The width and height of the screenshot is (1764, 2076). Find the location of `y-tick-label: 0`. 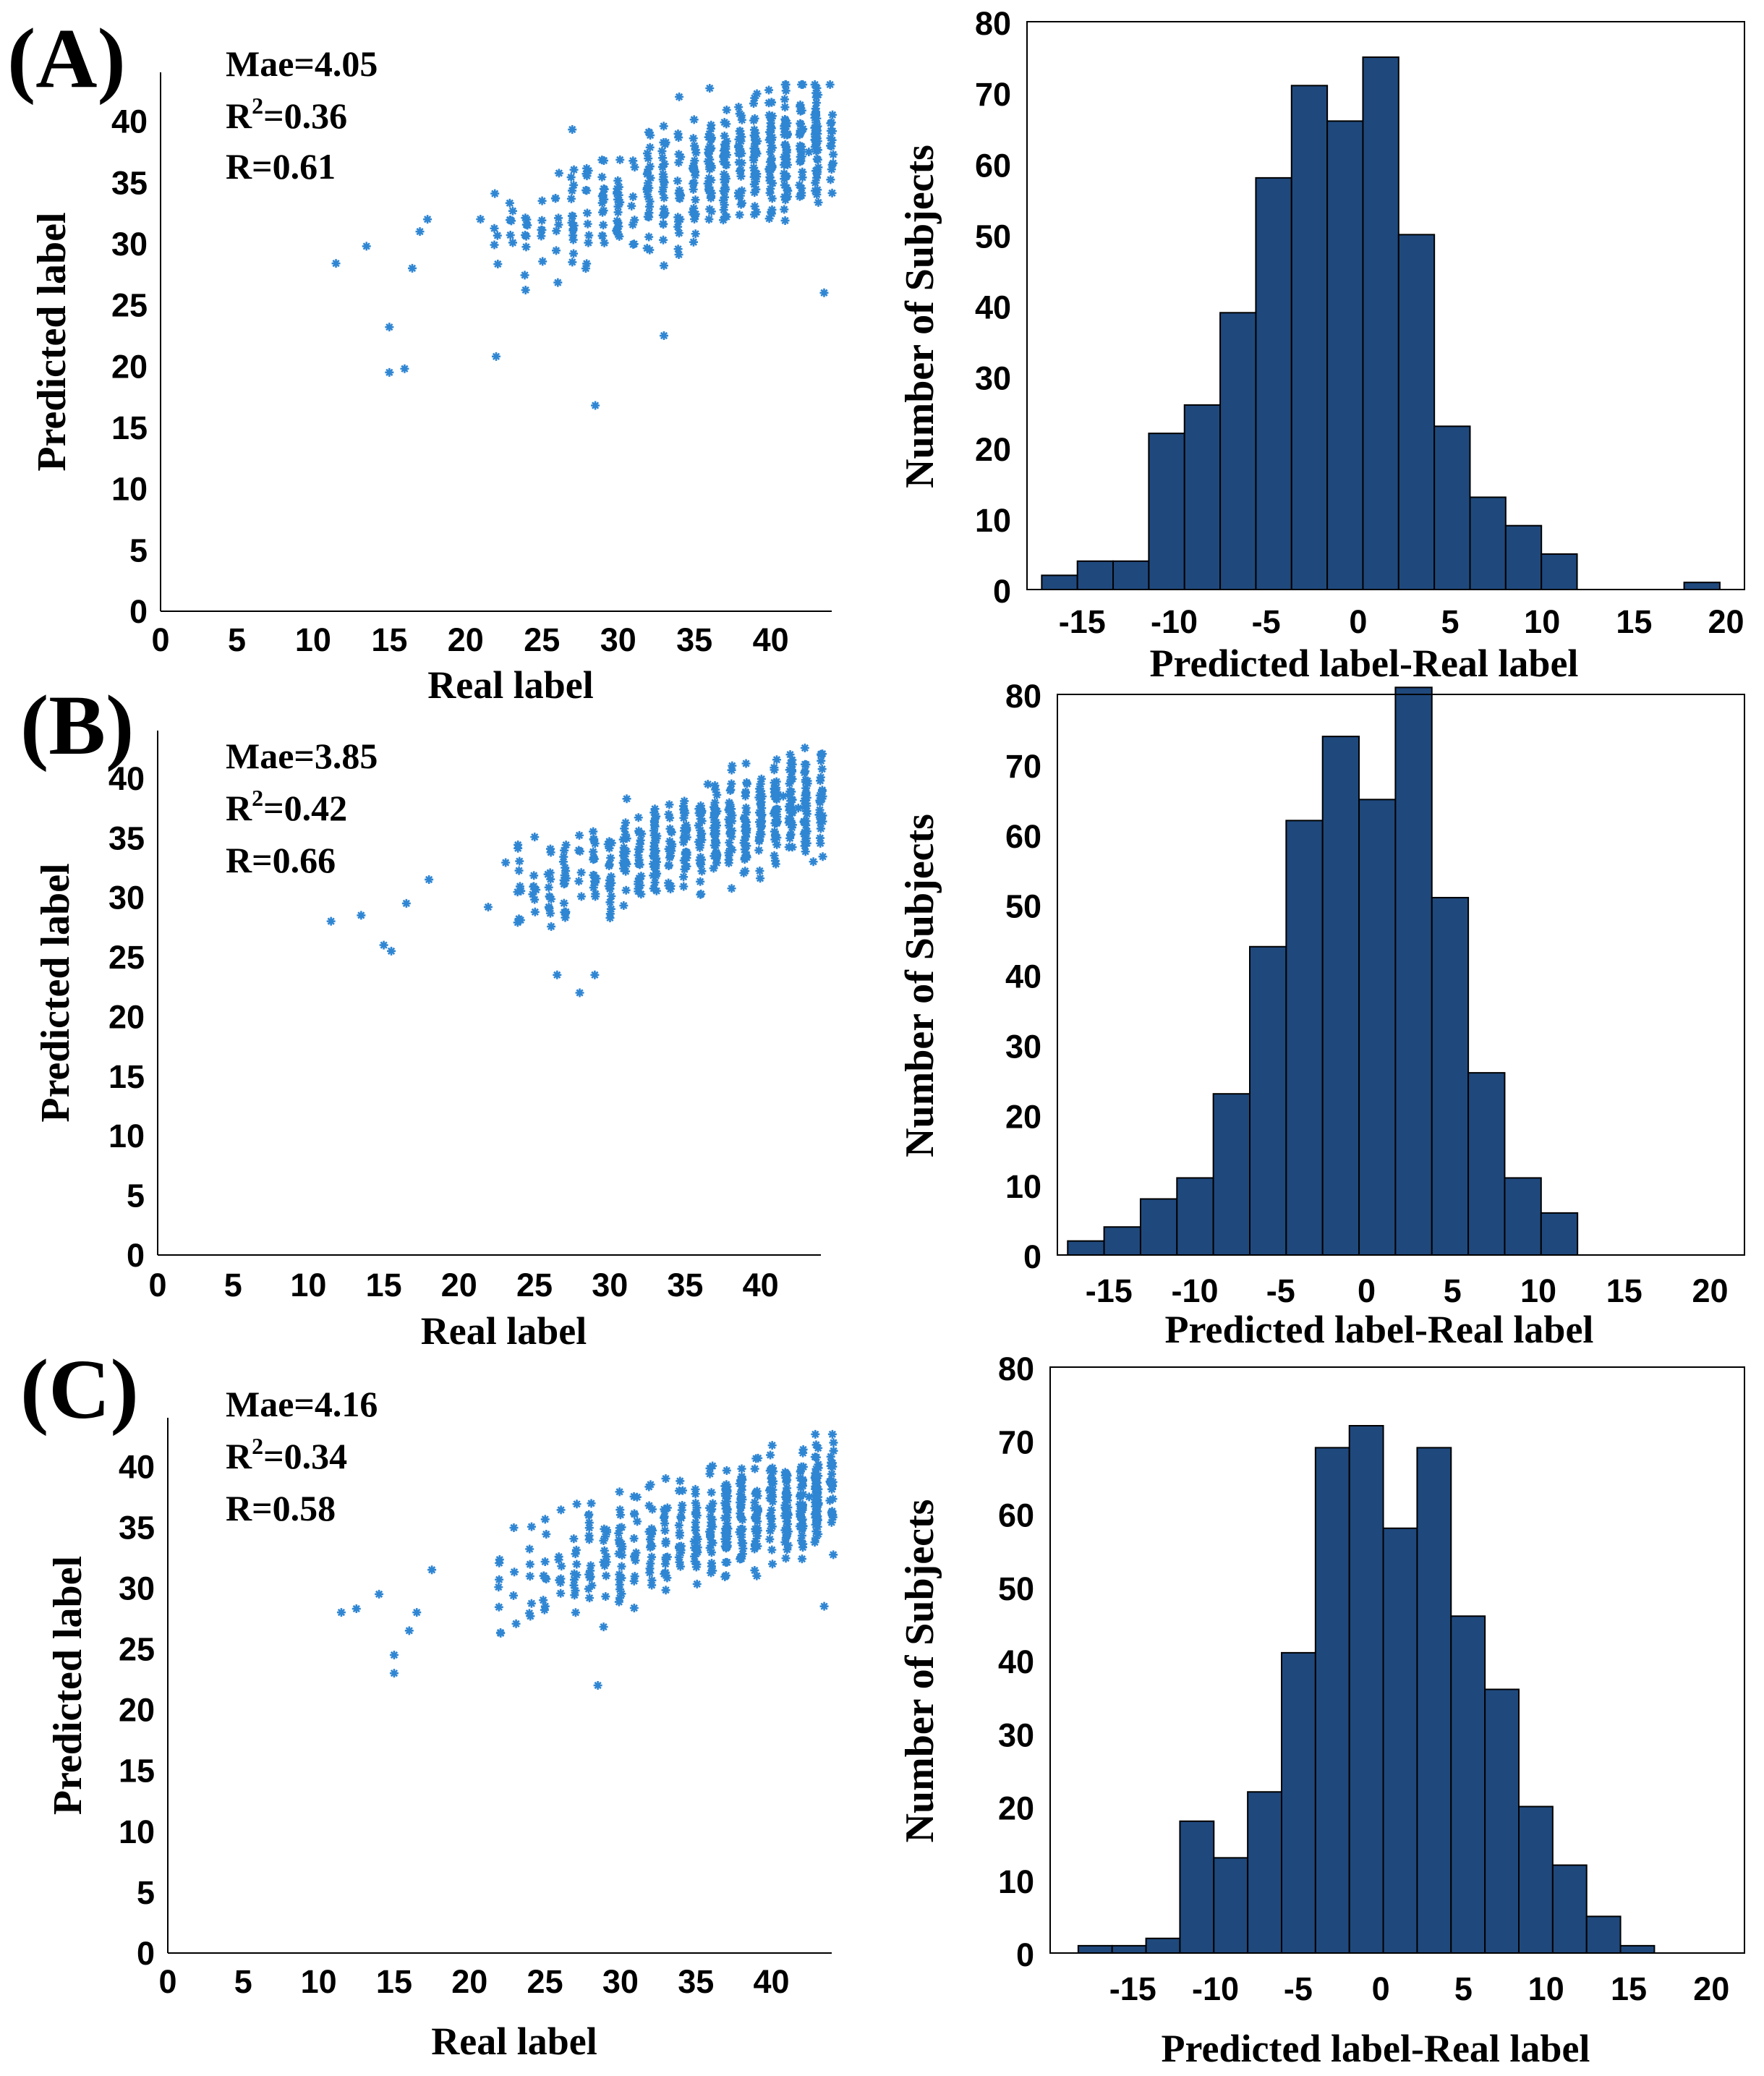

y-tick-label: 0 is located at coordinates (146, 1953).